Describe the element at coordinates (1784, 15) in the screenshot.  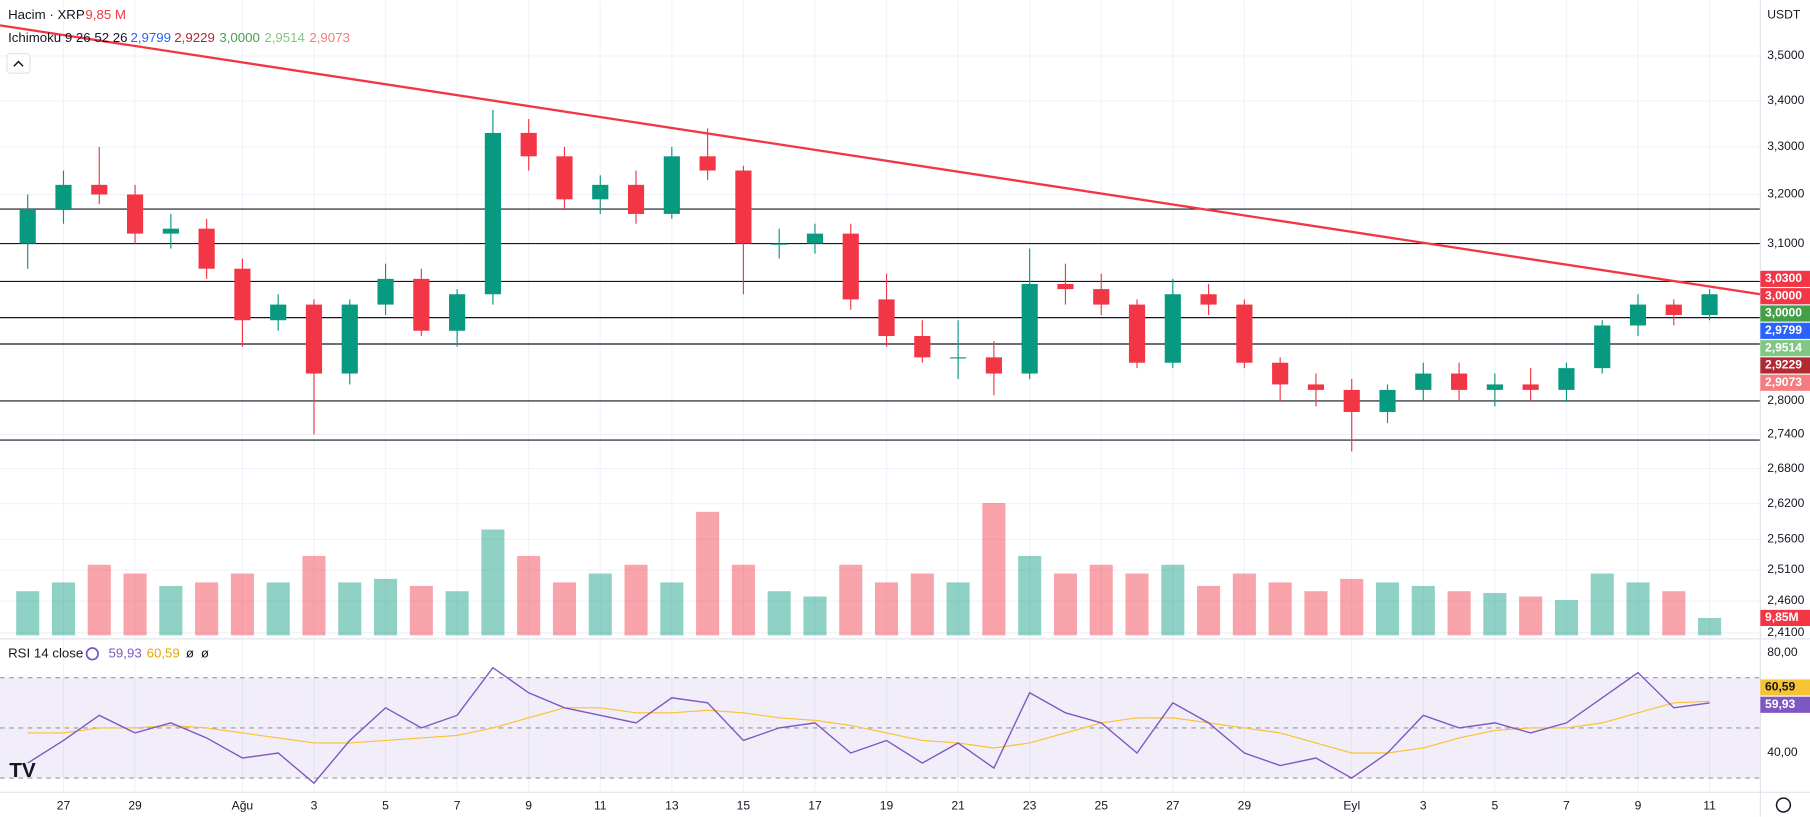
I see `currency: USDT` at that location.